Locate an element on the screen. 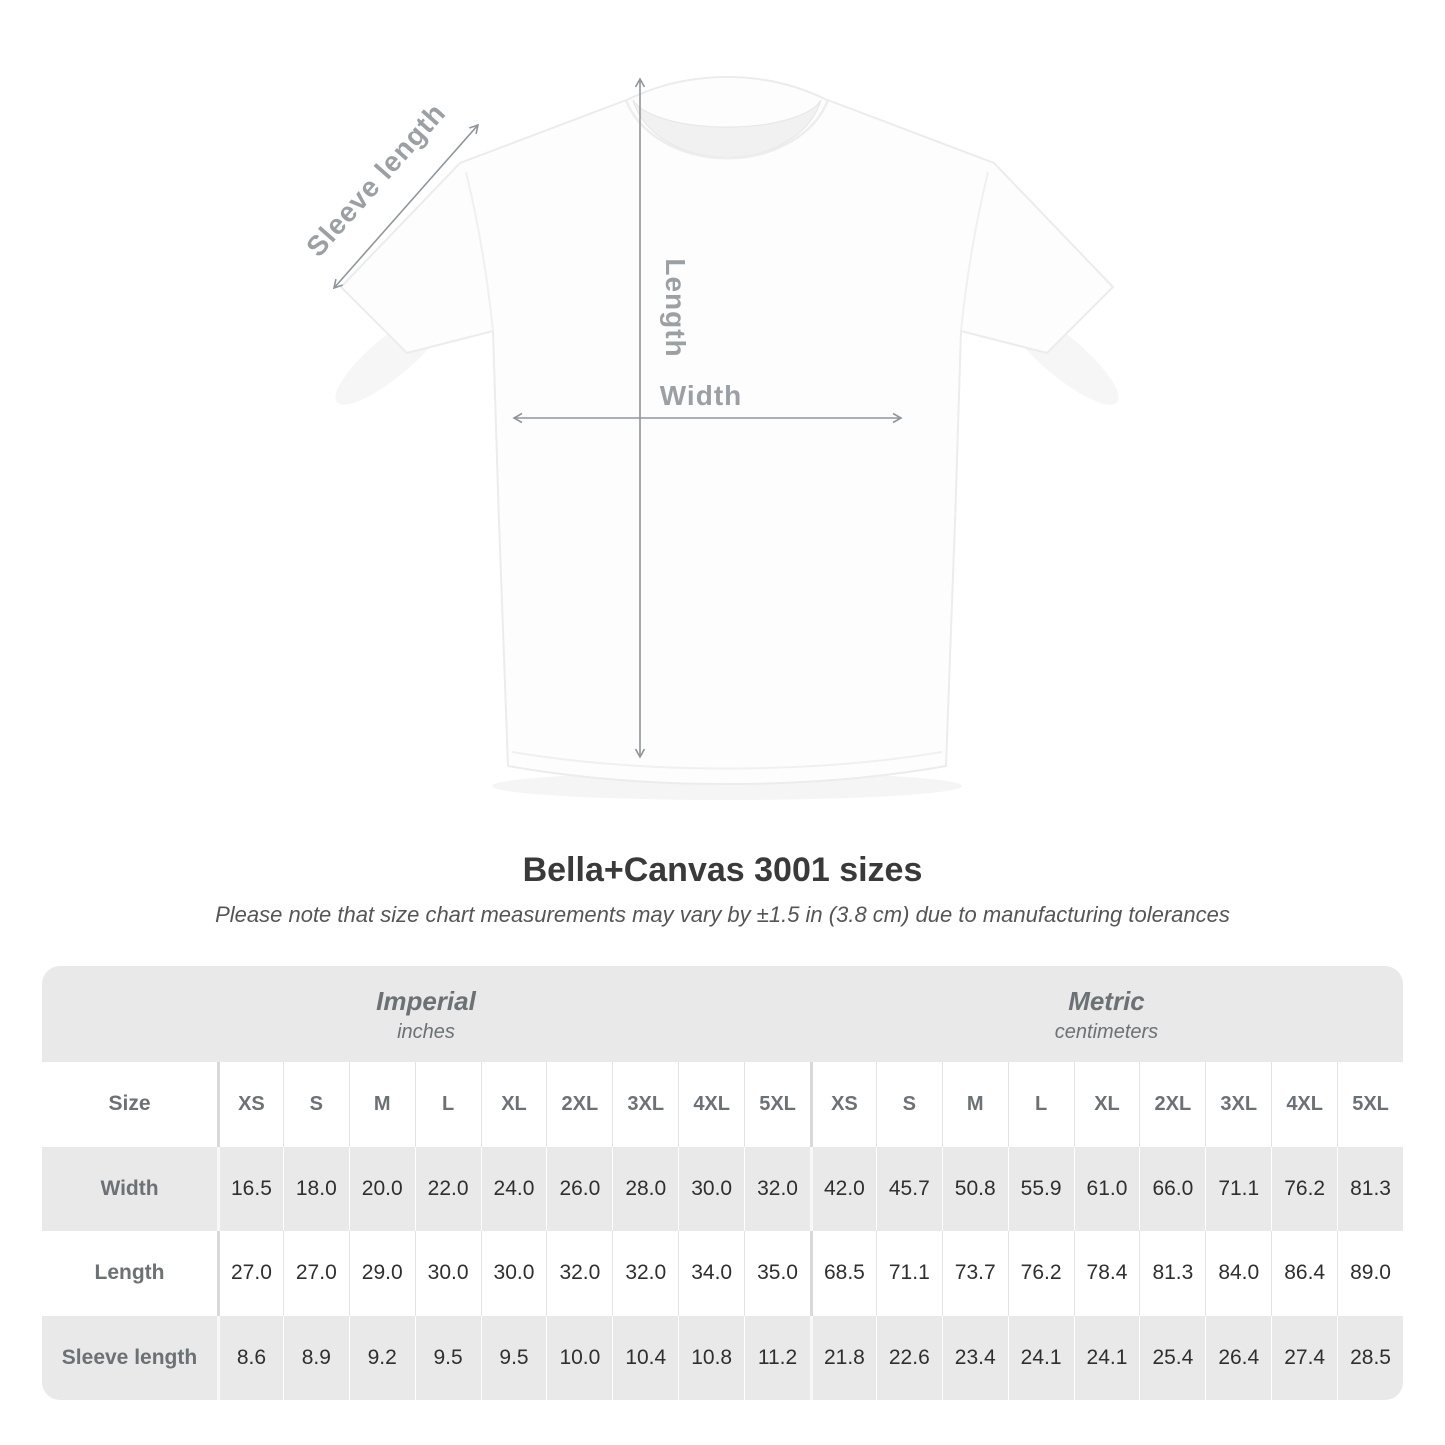  table-cell: 68.5 is located at coordinates (842, 1273).